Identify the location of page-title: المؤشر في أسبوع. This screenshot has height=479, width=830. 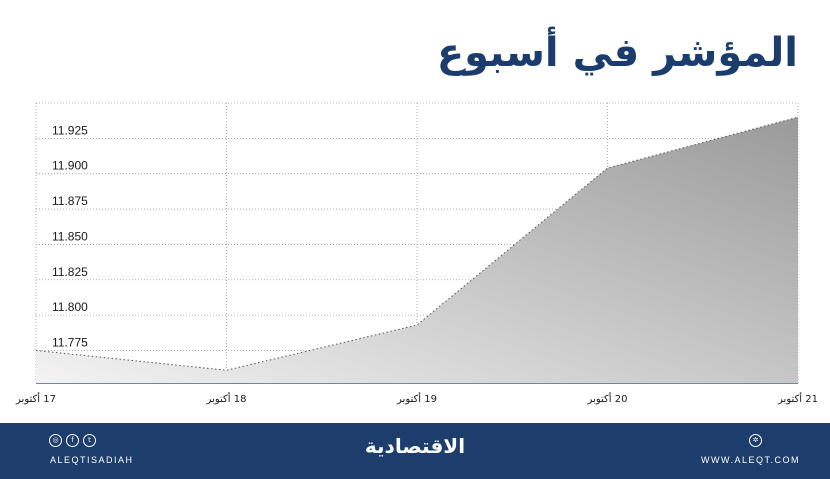
(617, 53).